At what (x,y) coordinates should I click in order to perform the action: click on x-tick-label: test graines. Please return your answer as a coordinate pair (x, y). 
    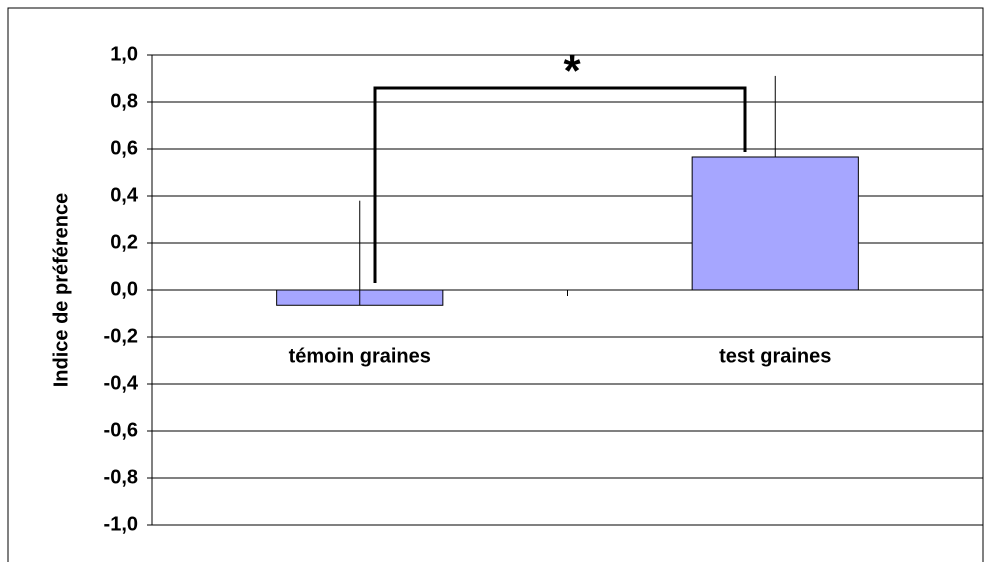
    Looking at the image, I should click on (775, 356).